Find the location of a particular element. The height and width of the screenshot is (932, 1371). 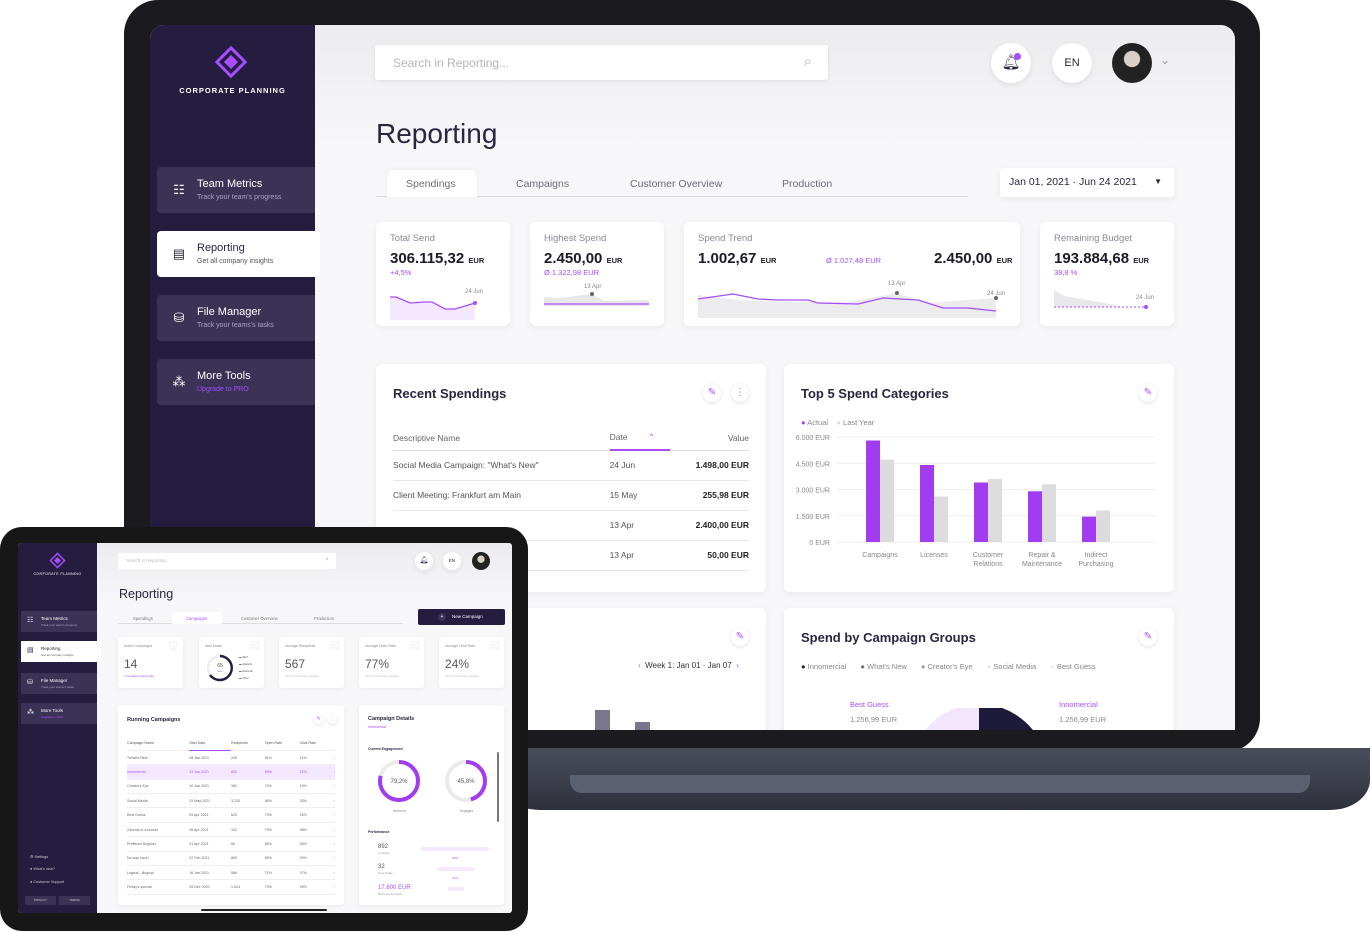

week-label: Week 1: Jan 01 · Jan 07 is located at coordinates (688, 665).